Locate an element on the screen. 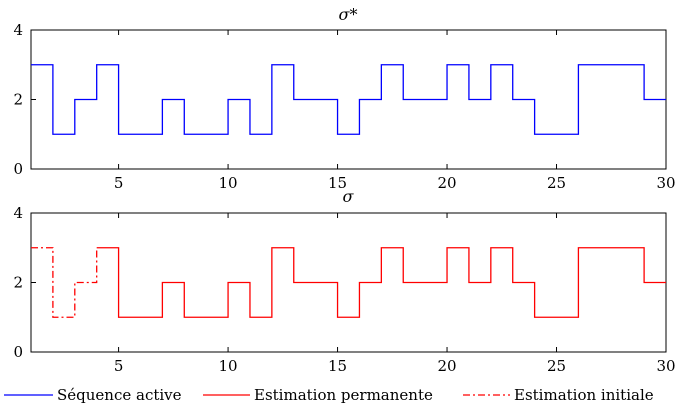  series-line-estimation-permanente is located at coordinates (381, 282).